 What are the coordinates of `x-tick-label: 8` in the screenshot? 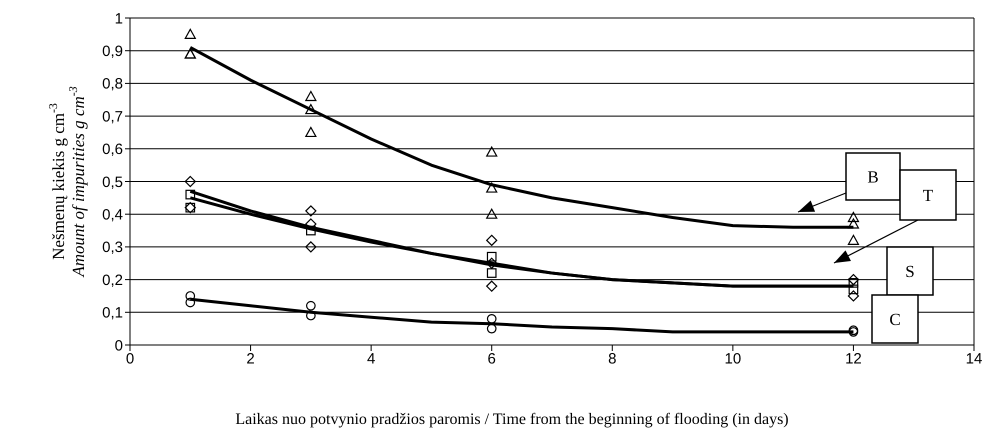 It's located at (612, 359).